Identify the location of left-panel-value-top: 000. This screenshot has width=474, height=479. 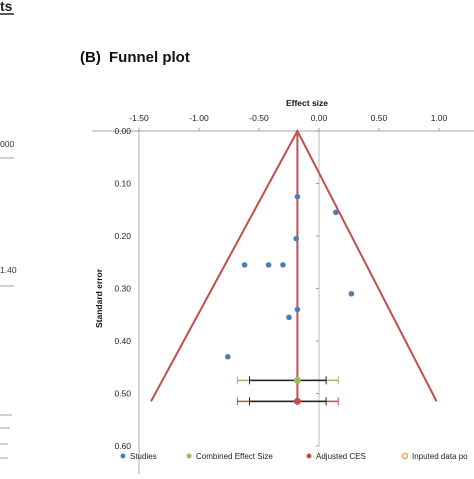
(7, 144).